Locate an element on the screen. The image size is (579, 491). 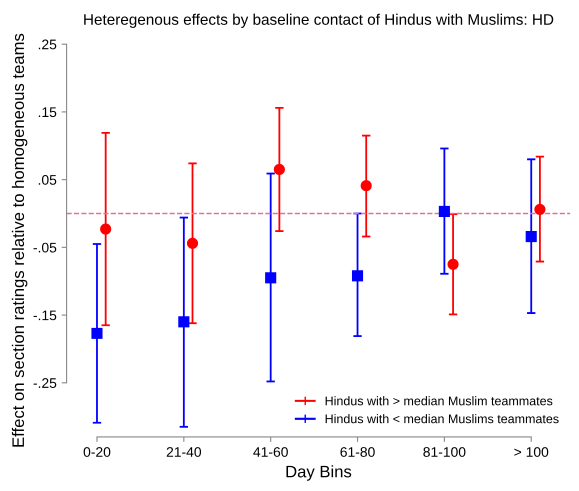
y-tick-label: .05 is located at coordinates (47, 179).